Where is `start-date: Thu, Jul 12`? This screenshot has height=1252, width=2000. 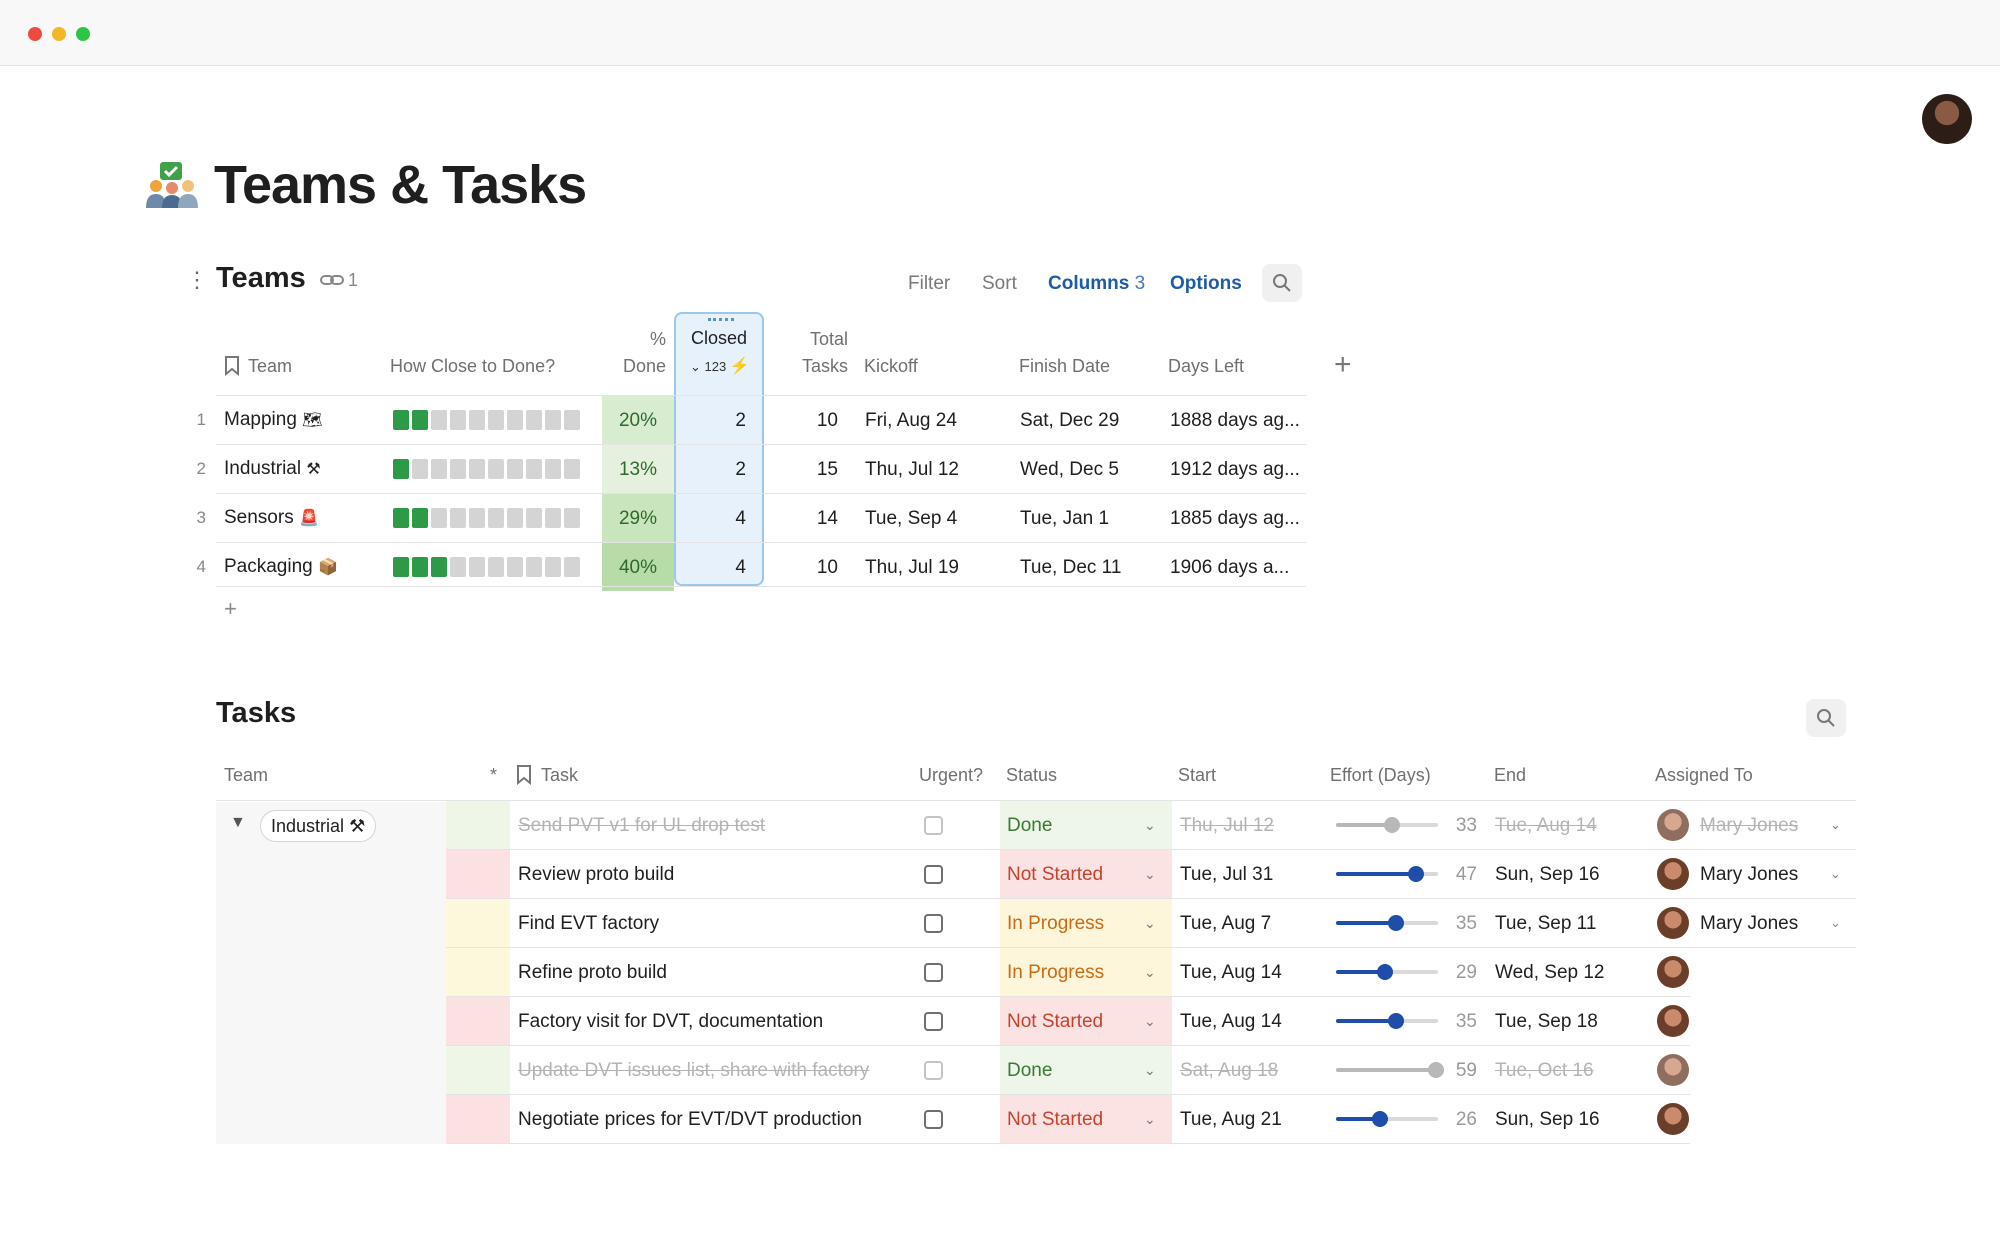 start-date: Thu, Jul 12 is located at coordinates (1227, 825).